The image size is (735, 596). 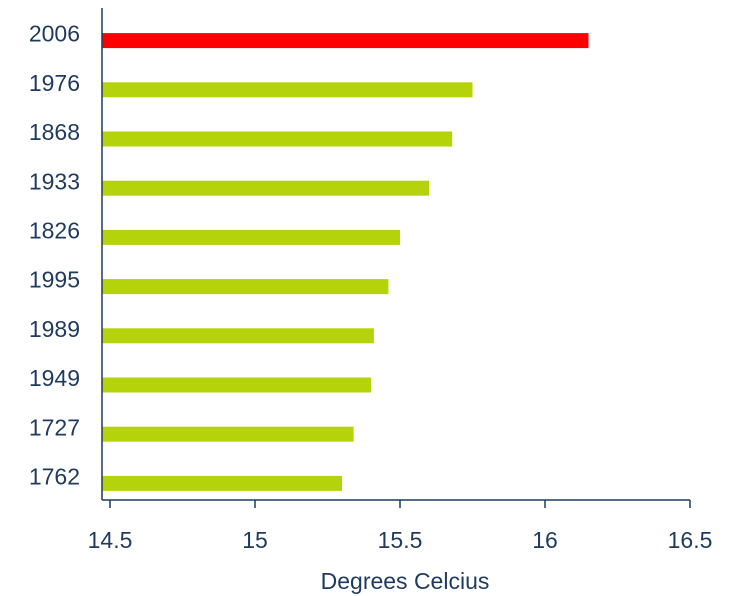 What do you see at coordinates (54, 132) in the screenshot?
I see `y-tick-label-1868: 1868` at bounding box center [54, 132].